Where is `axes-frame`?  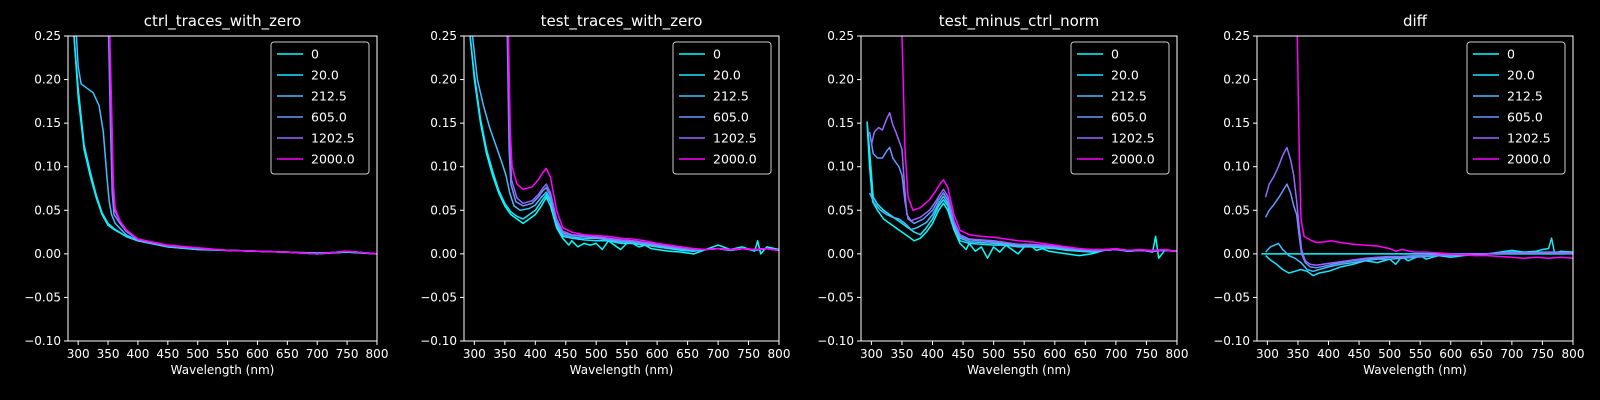
axes-frame is located at coordinates (222, 188).